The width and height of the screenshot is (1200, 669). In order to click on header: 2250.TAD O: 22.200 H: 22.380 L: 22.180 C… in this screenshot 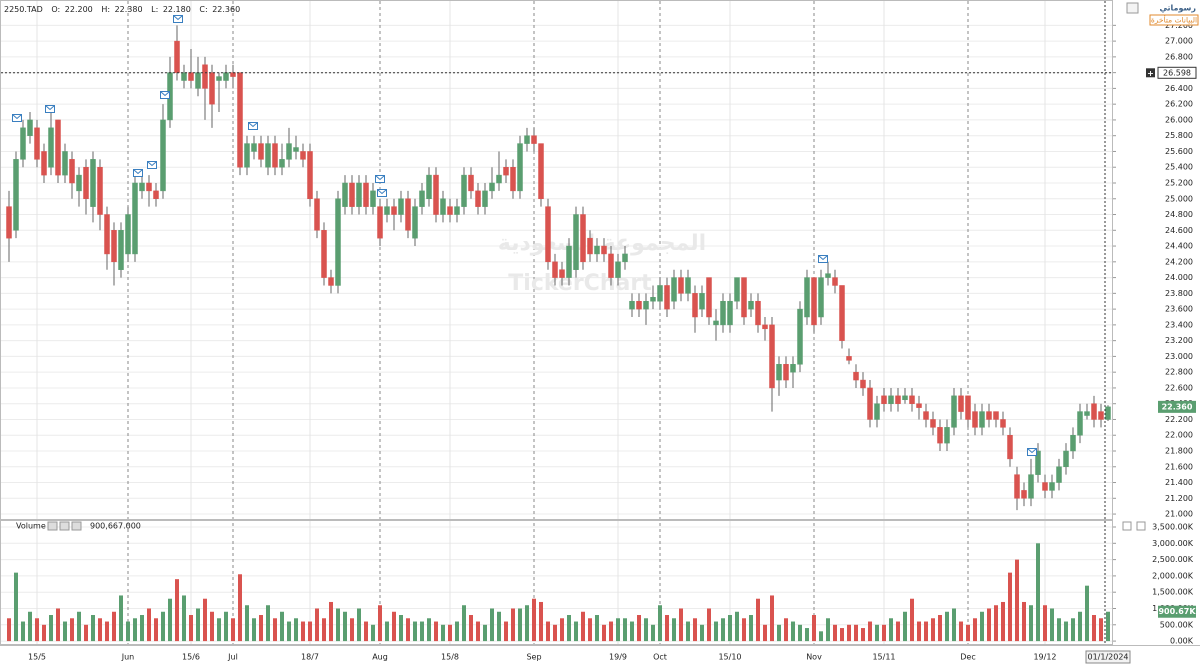, I will do `click(122, 9)`.